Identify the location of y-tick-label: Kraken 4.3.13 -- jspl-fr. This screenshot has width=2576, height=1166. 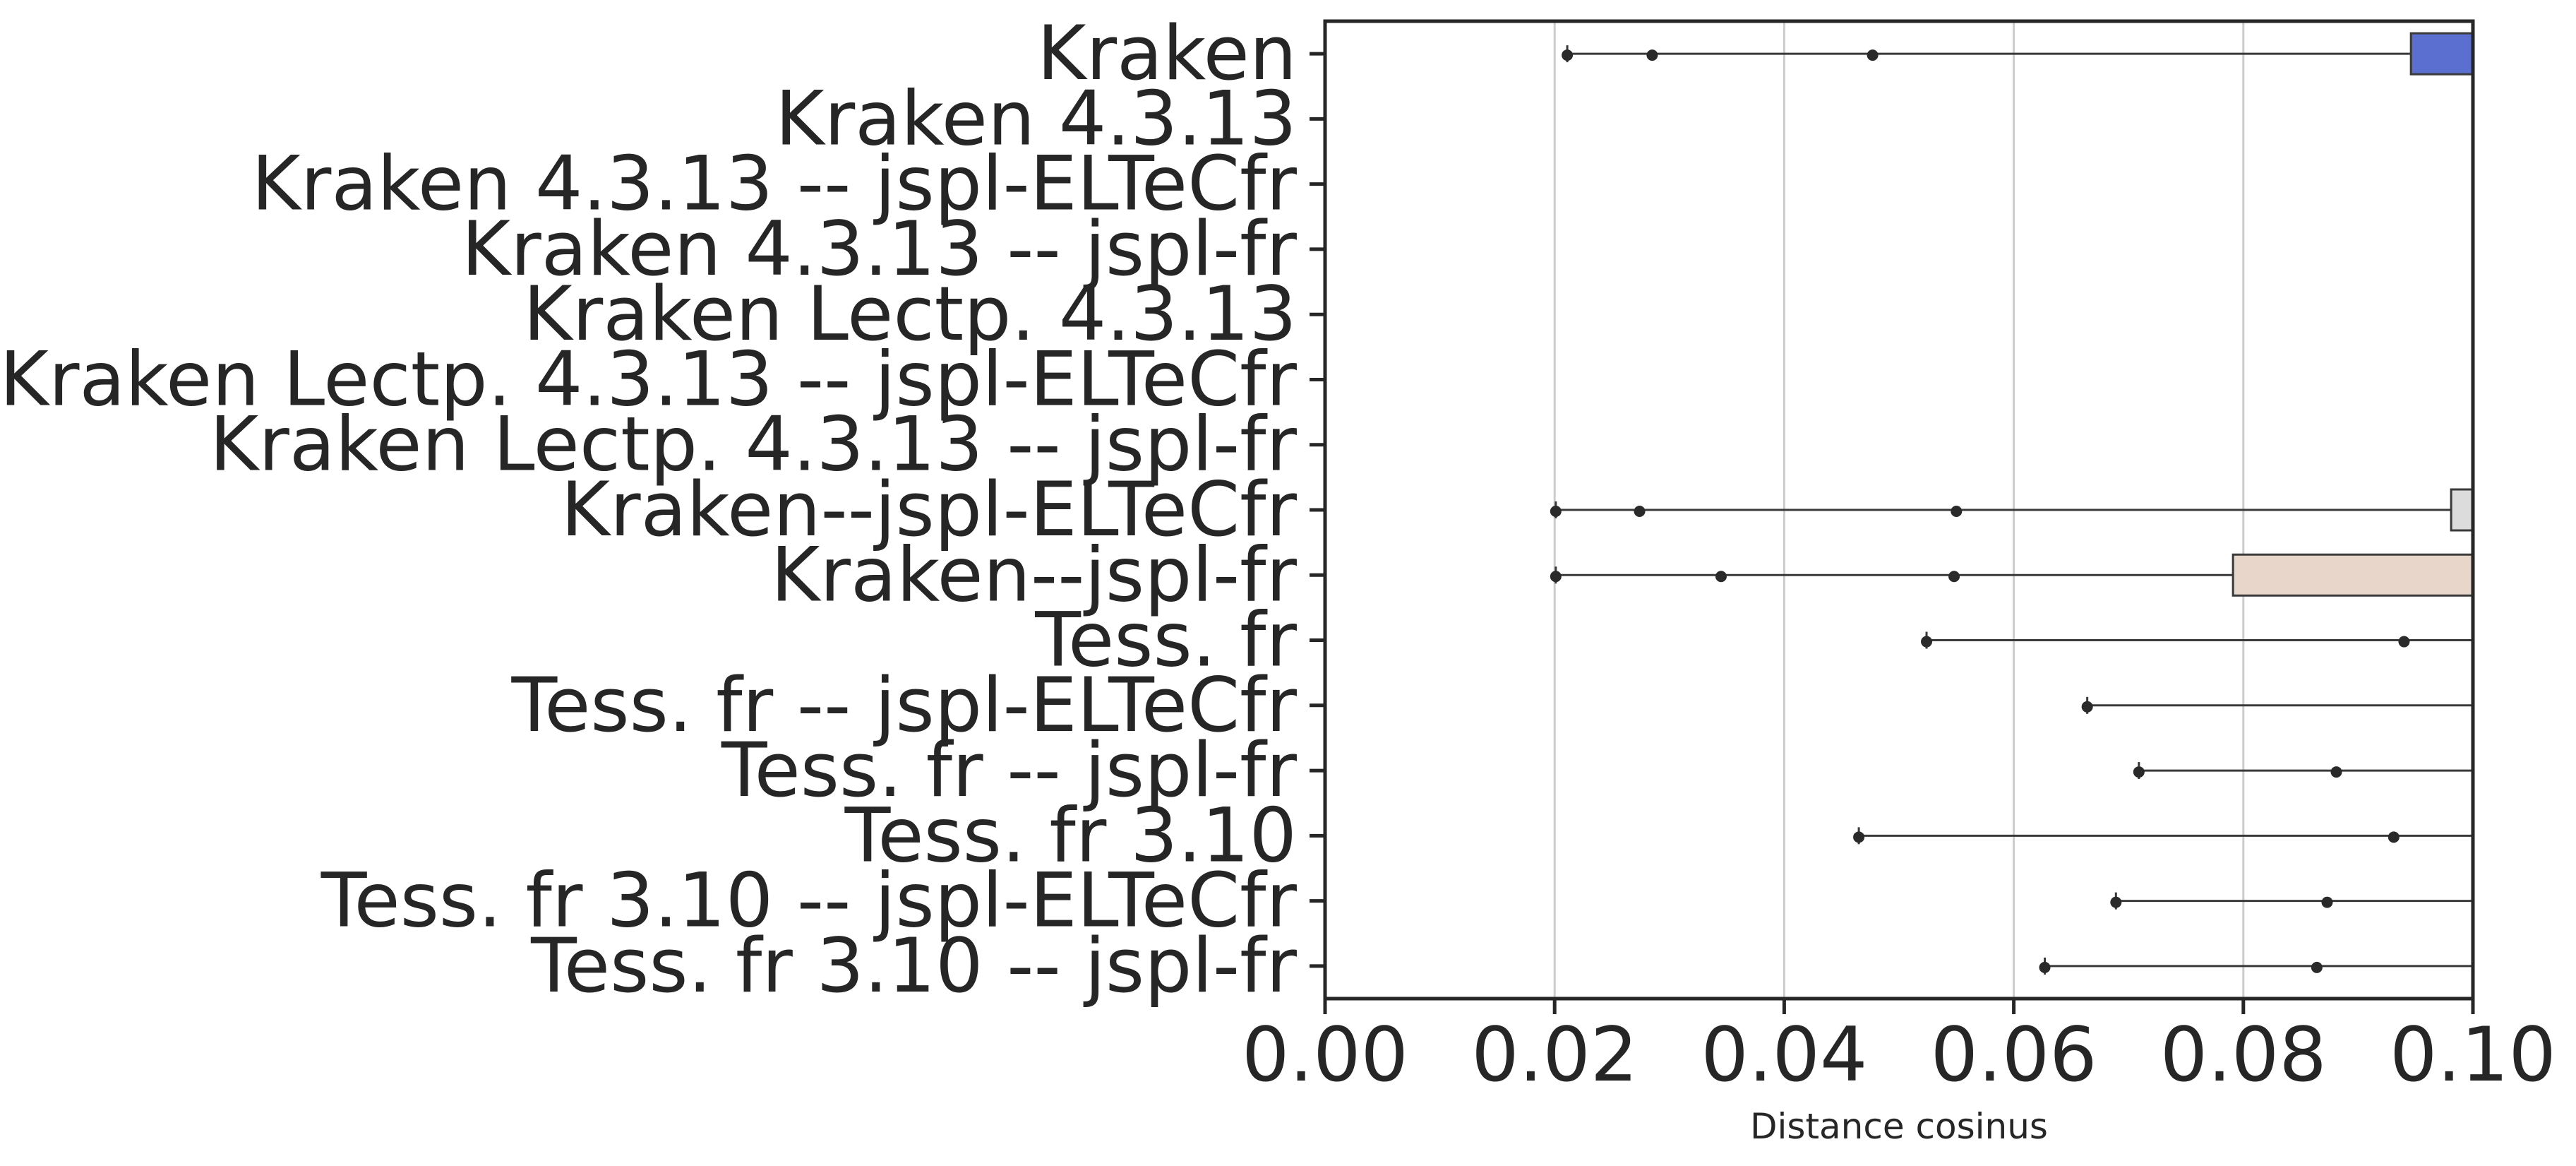
(880, 249).